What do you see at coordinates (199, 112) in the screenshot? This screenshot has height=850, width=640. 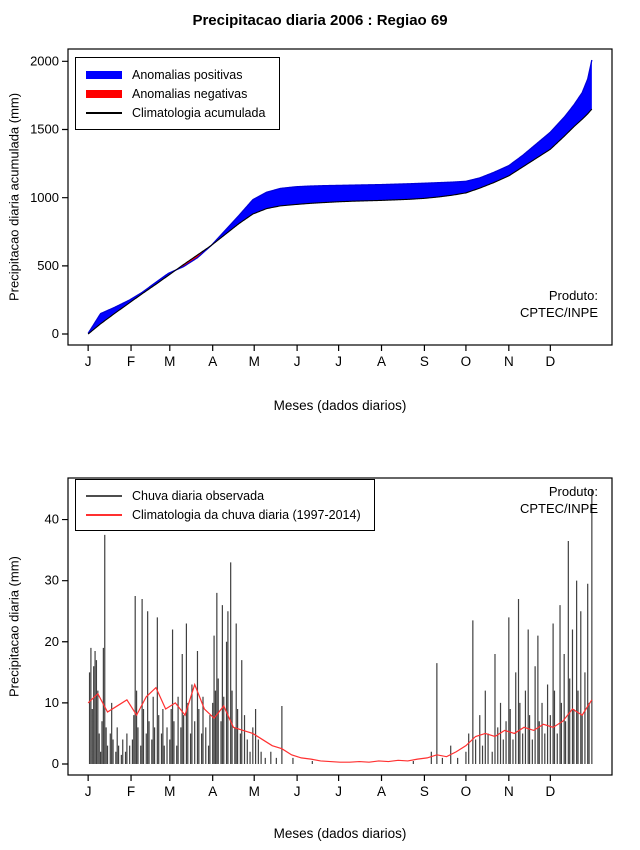 I see `legend-label: Climatologia acumulada` at bounding box center [199, 112].